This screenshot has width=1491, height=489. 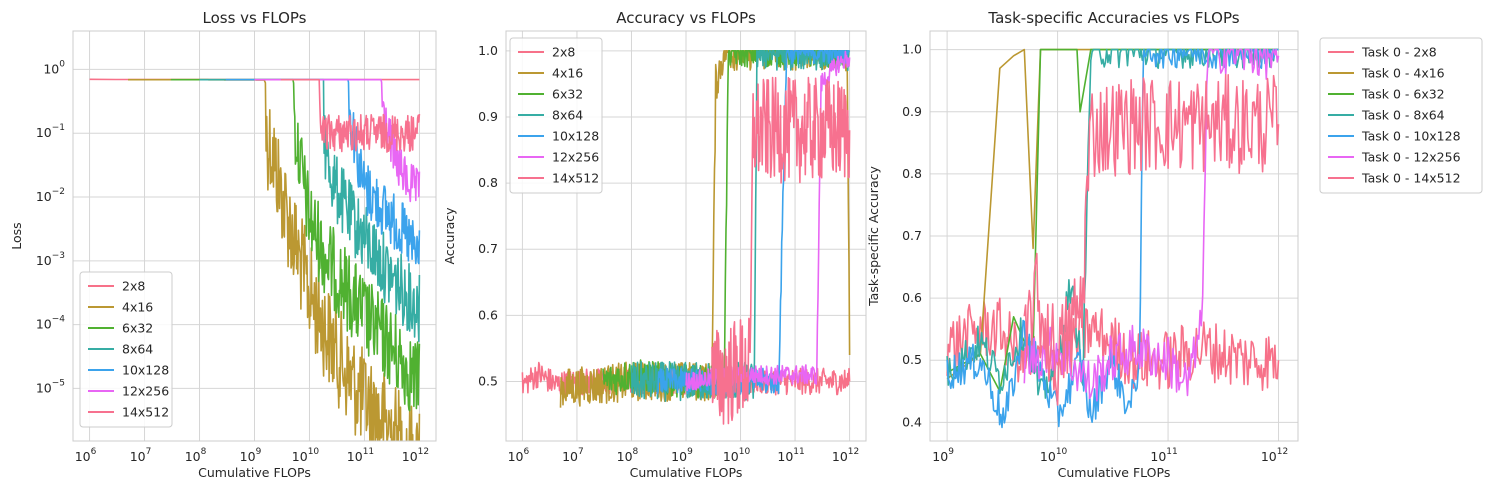 I want to click on legend-entry-label: Task 0 - 6x32, so click(x=1403, y=94).